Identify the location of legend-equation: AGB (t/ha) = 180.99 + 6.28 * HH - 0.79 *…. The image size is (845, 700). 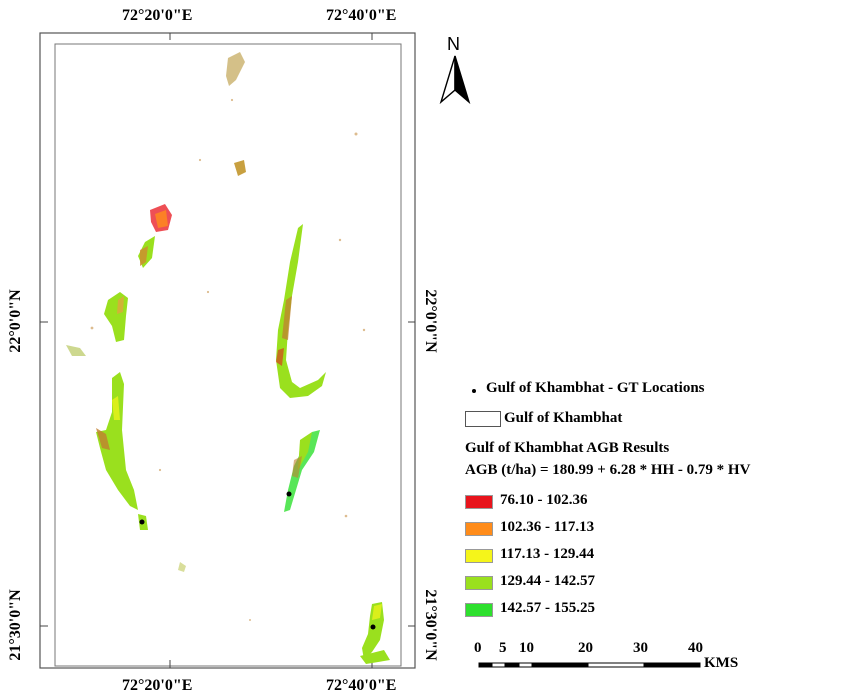
(608, 470).